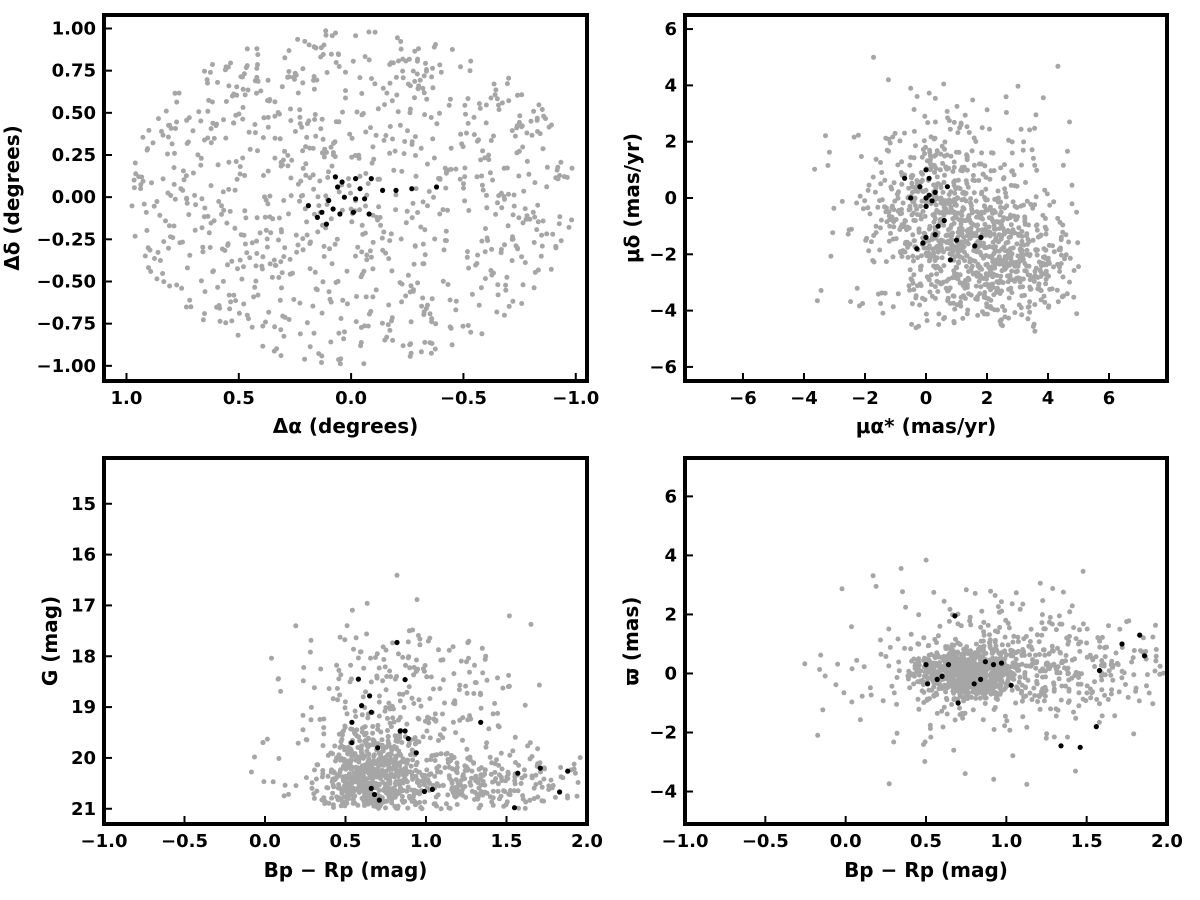 This screenshot has width=1200, height=900. I want to click on sky-y-tick-label: 0.25, so click(74, 155).